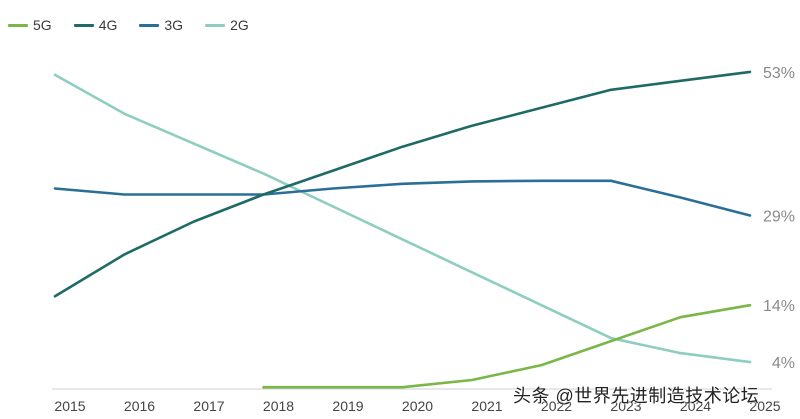  I want to click on x-tick-label: 2020, so click(417, 406).